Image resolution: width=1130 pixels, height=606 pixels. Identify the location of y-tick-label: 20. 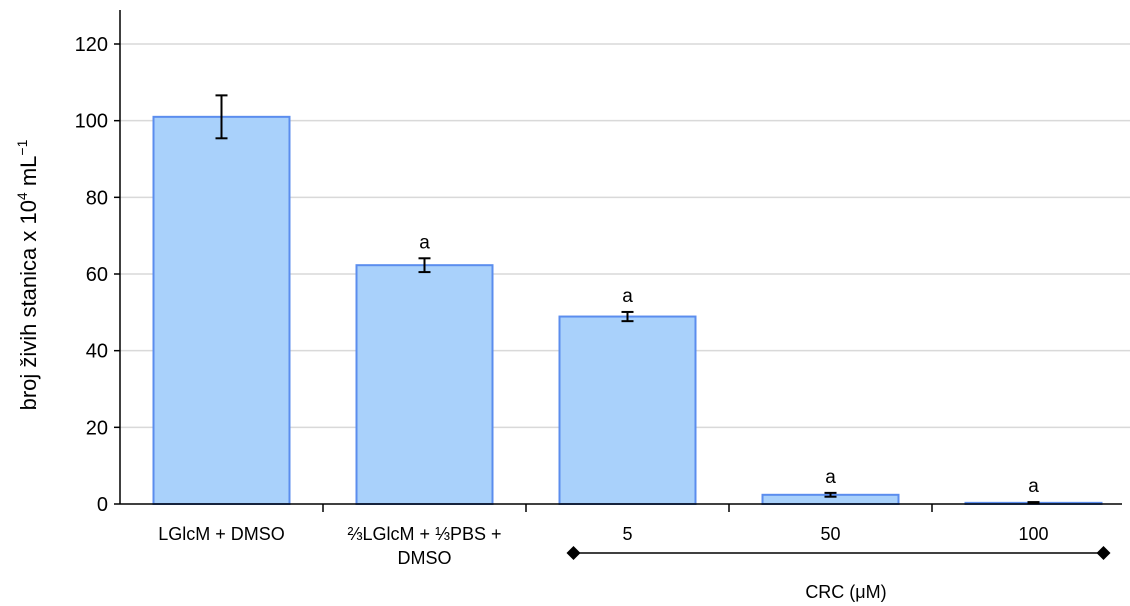
(97, 428).